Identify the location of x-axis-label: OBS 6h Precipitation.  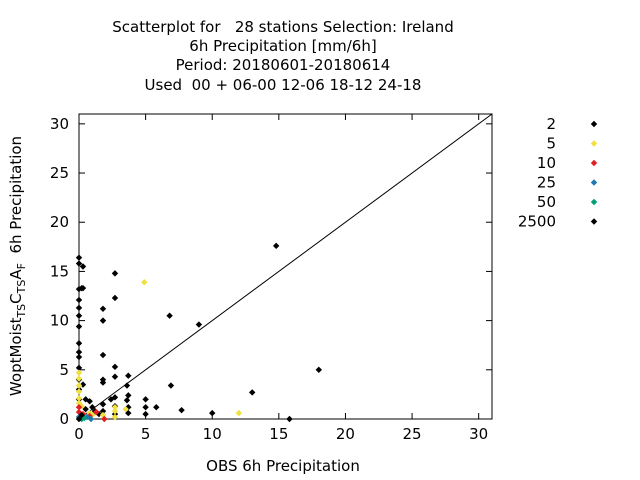
(283, 466).